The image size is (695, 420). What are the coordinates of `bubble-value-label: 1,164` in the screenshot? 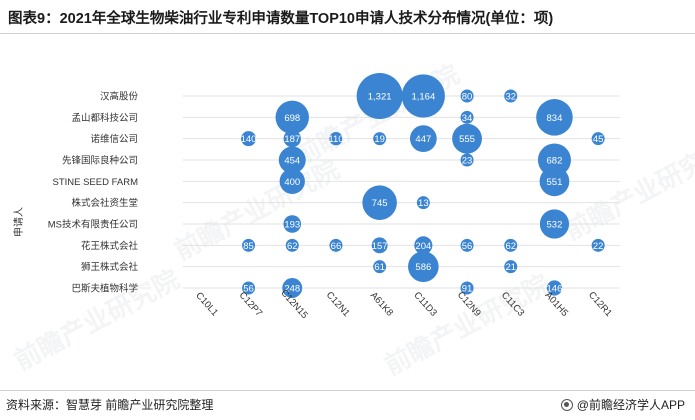 It's located at (423, 97).